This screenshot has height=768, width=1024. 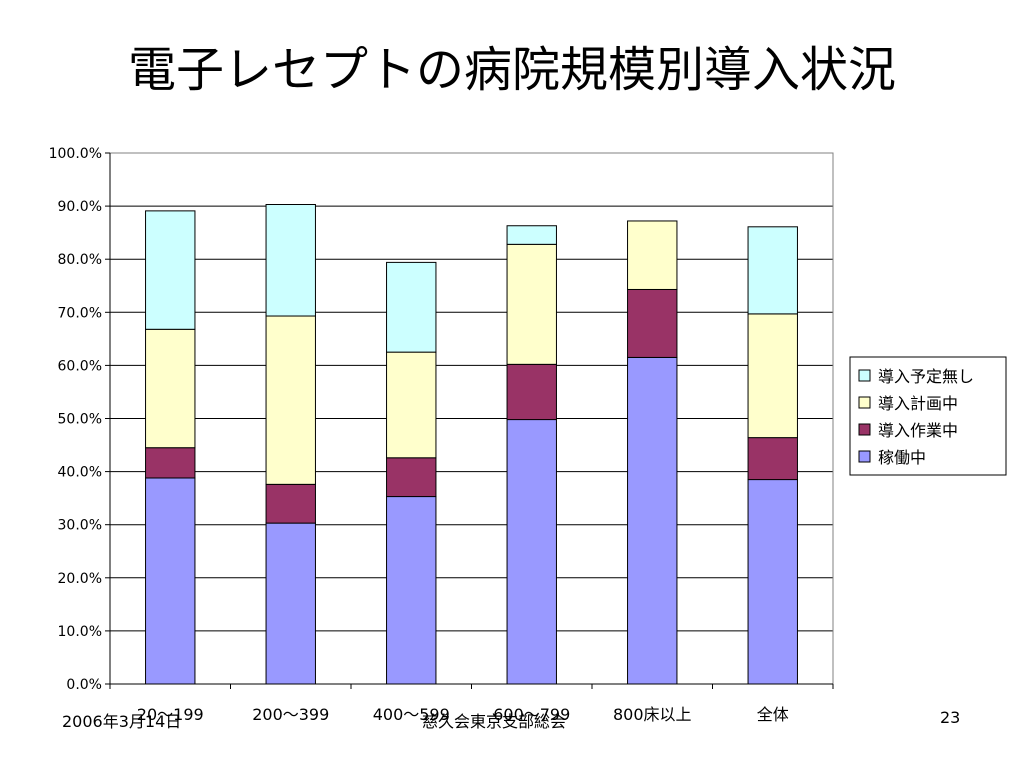 I want to click on page-number: 23, so click(x=950, y=717).